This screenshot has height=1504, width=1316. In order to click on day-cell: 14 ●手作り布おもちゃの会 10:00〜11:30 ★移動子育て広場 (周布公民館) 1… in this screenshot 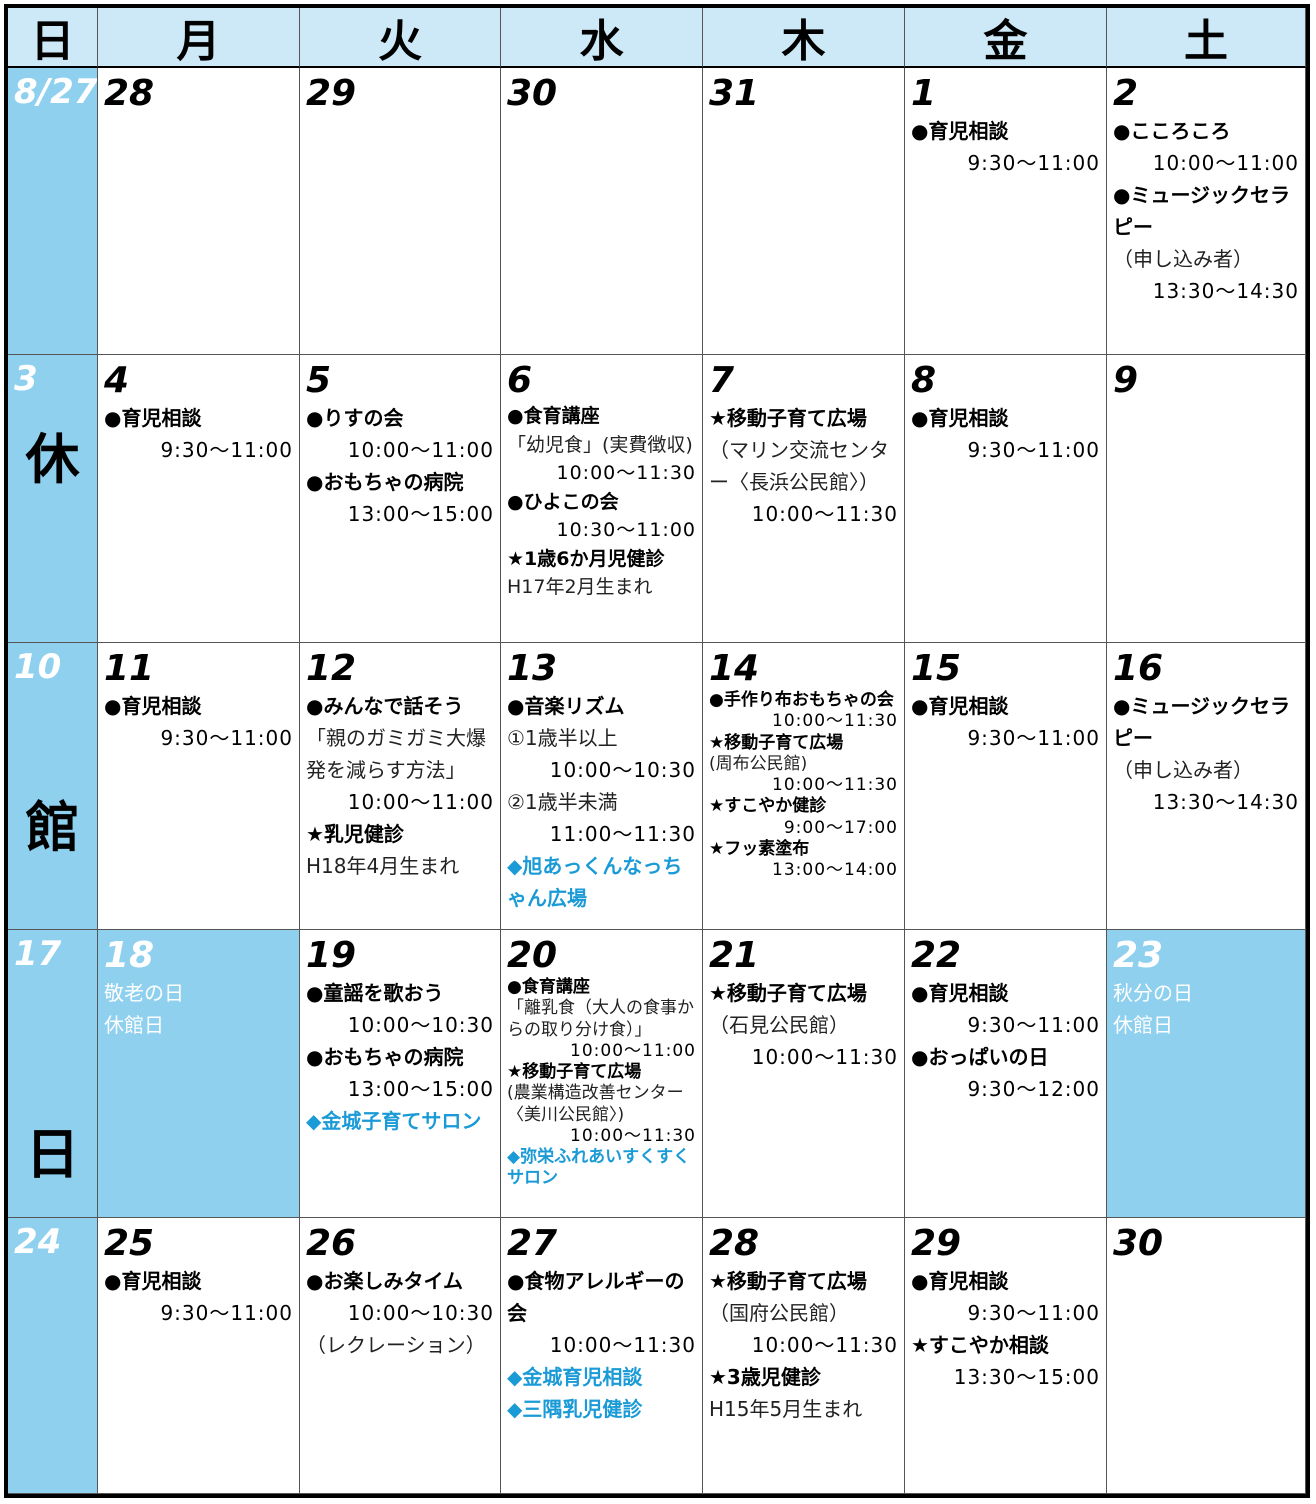, I will do `click(804, 786)`.